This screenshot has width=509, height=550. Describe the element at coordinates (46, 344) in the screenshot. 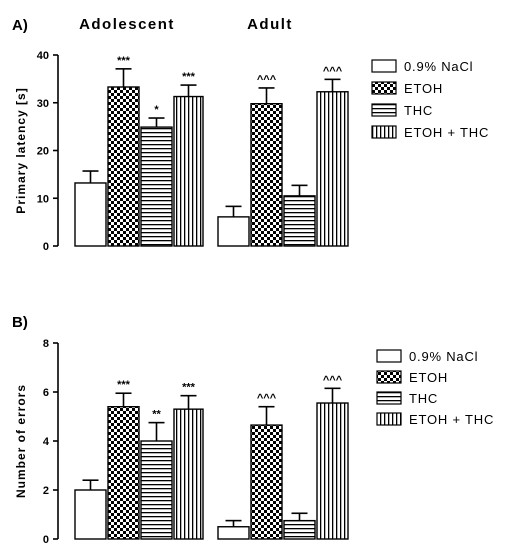

I see `y-tick-label: 8` at that location.